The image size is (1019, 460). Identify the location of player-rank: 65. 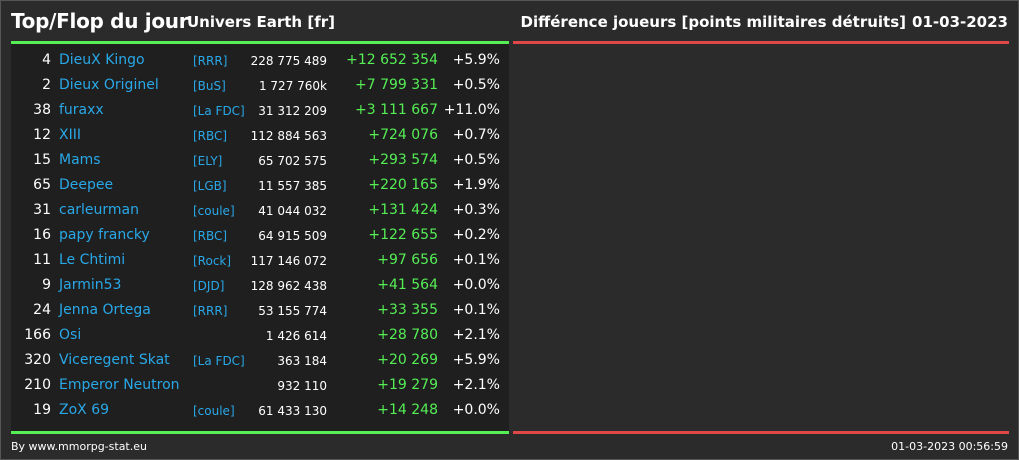
(42, 185).